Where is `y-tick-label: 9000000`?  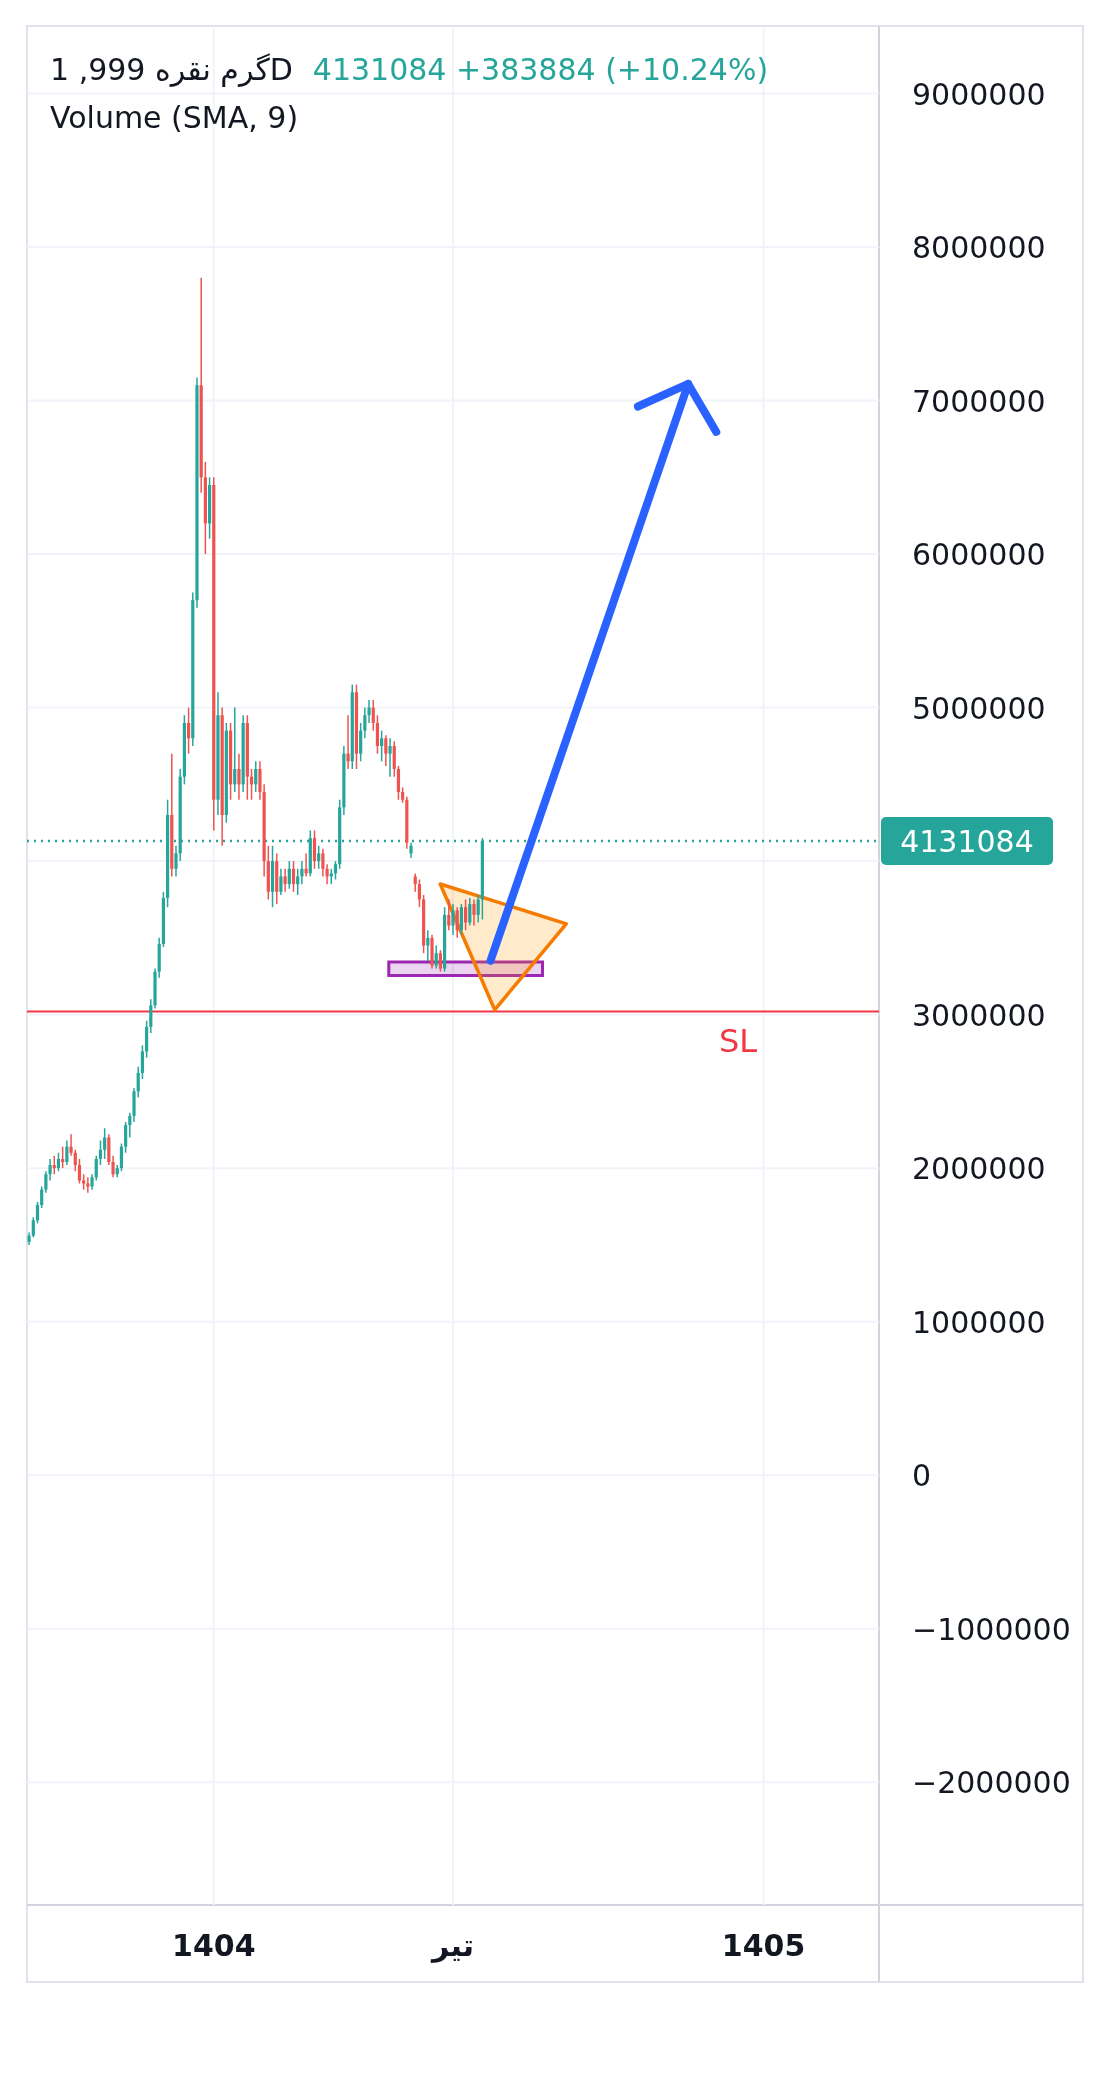
y-tick-label: 9000000 is located at coordinates (979, 94).